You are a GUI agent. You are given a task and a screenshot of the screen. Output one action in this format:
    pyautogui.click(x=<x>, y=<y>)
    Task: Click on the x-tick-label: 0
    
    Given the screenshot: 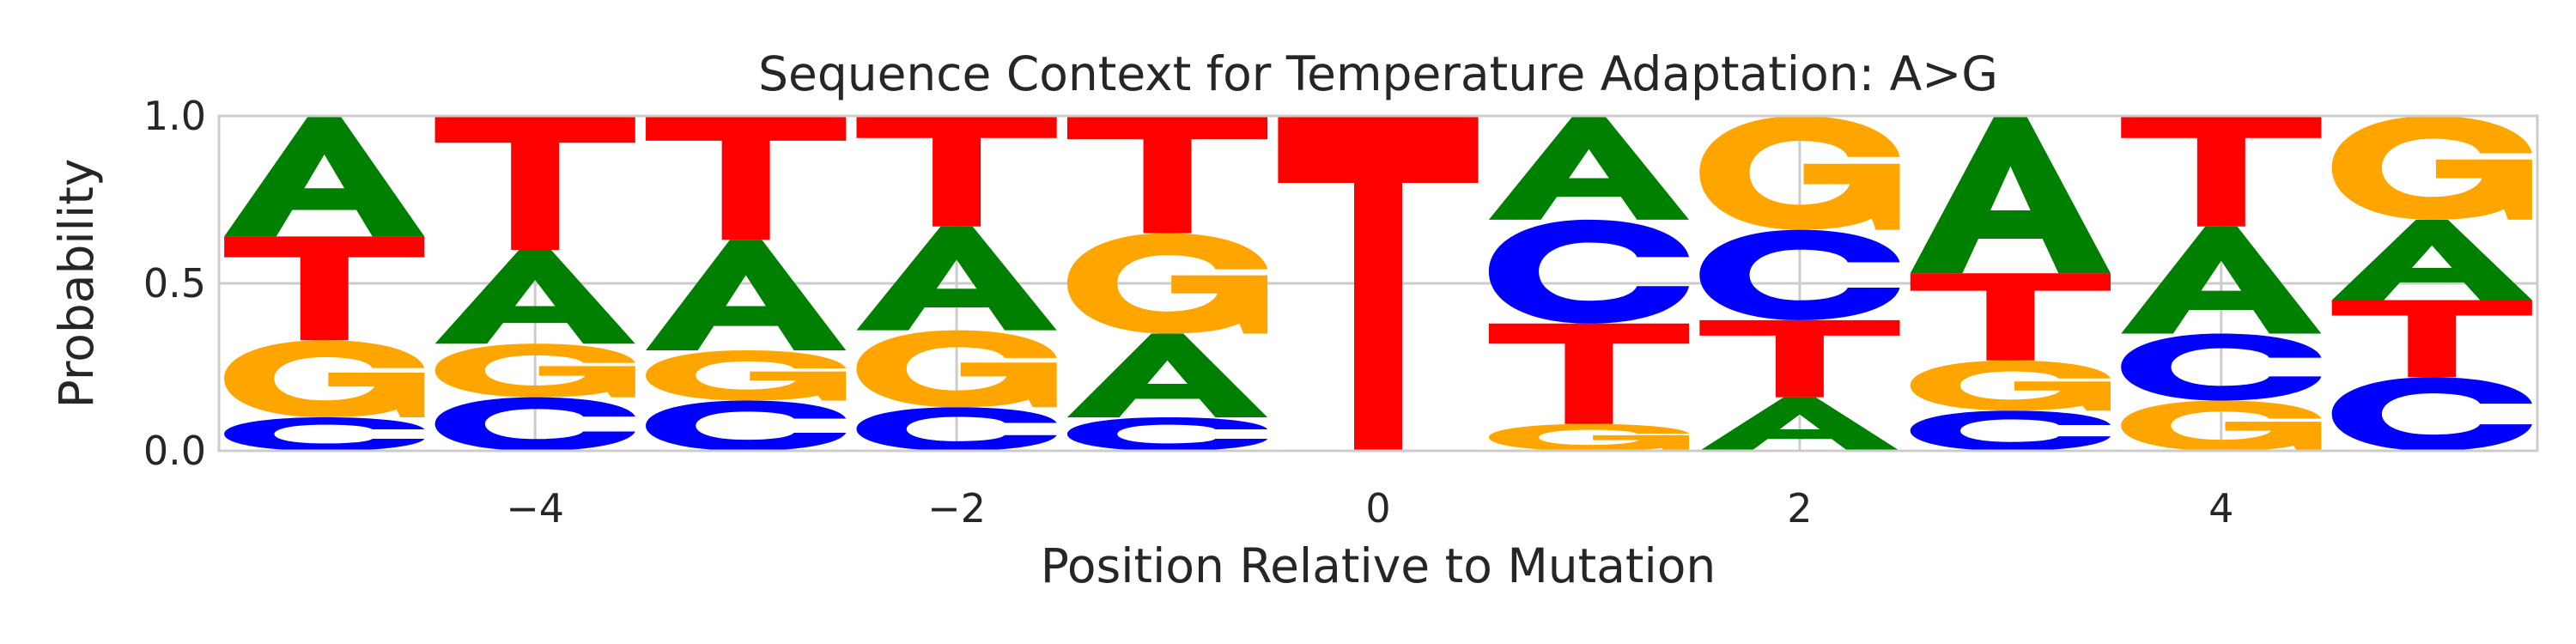 What is the action you would take?
    pyautogui.click(x=1378, y=508)
    